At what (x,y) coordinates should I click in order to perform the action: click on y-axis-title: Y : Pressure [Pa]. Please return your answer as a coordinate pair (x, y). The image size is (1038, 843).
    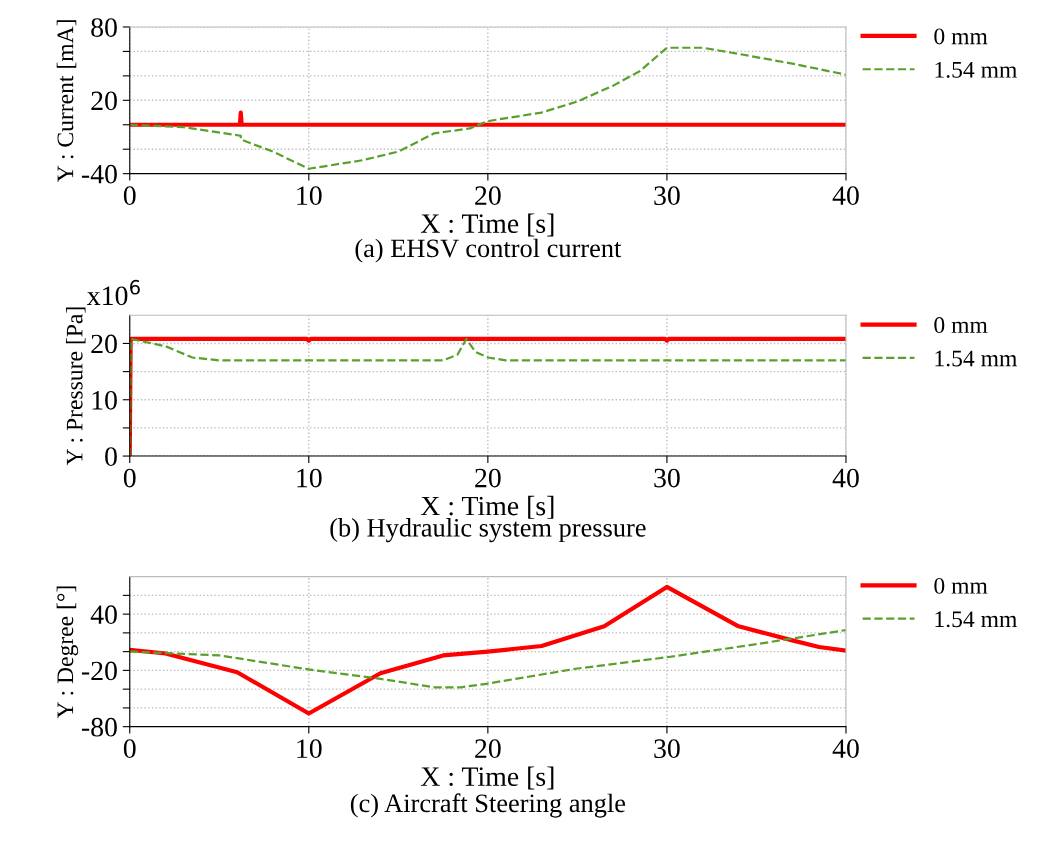
    Looking at the image, I should click on (75, 386).